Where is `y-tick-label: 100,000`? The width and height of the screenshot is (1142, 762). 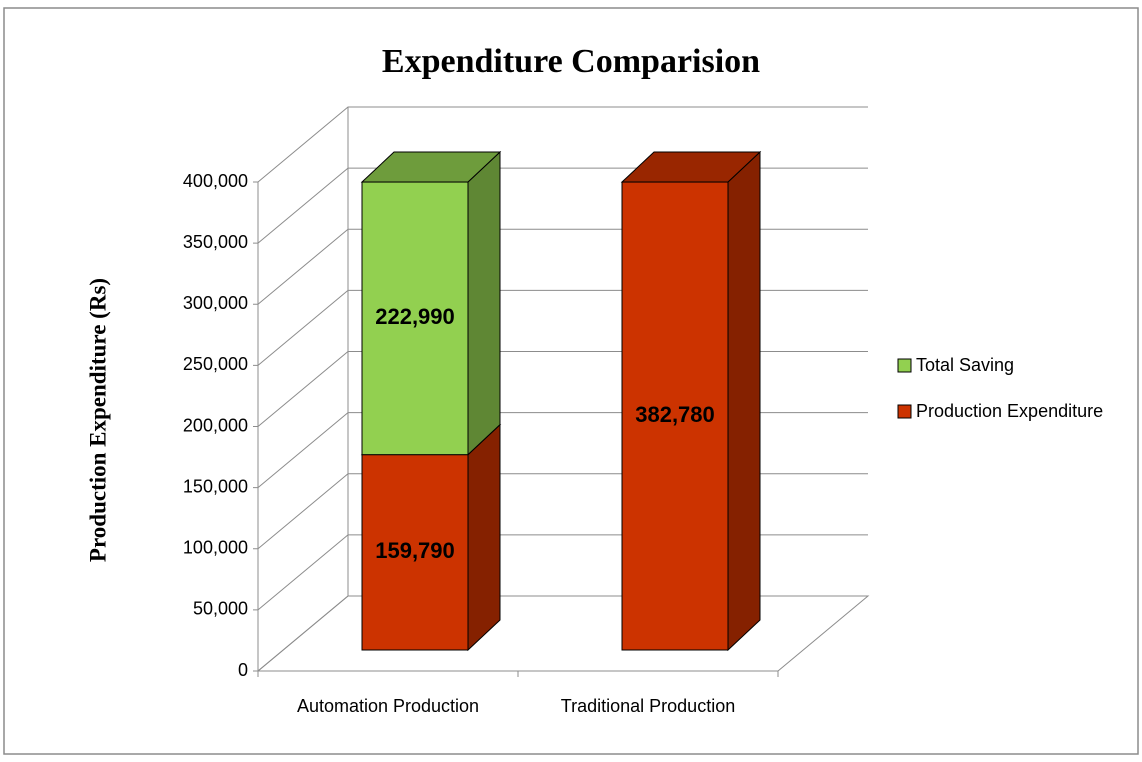
y-tick-label: 100,000 is located at coordinates (215, 548).